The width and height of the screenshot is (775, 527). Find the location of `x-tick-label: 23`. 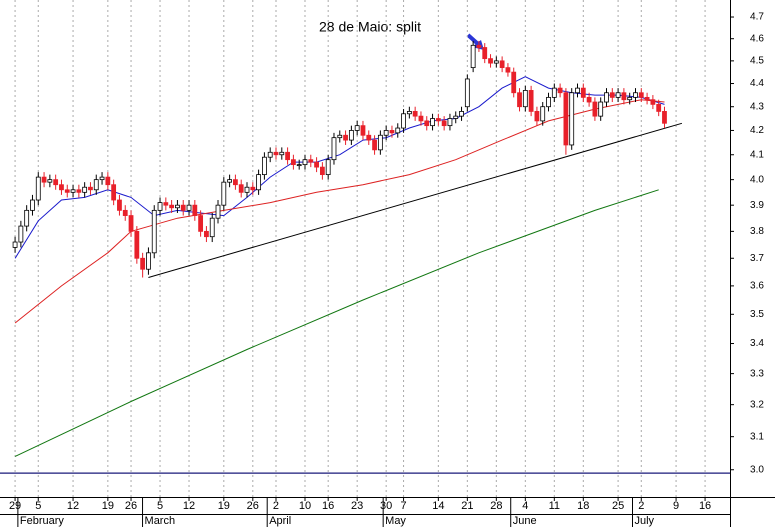

x-tick-label: 23 is located at coordinates (357, 506).